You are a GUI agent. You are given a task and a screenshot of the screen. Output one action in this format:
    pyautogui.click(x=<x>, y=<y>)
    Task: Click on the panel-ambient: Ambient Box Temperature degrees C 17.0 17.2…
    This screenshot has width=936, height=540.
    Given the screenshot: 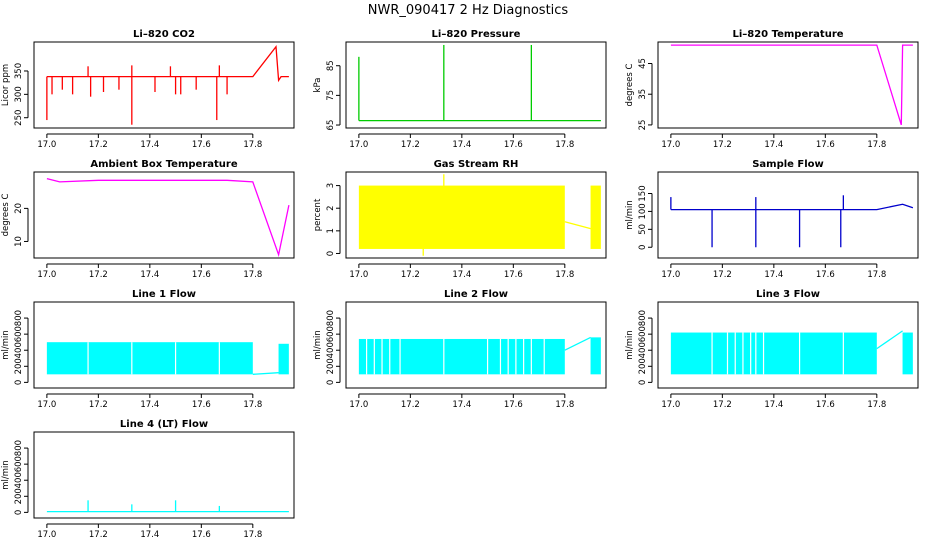 What is the action you would take?
    pyautogui.click(x=148, y=219)
    